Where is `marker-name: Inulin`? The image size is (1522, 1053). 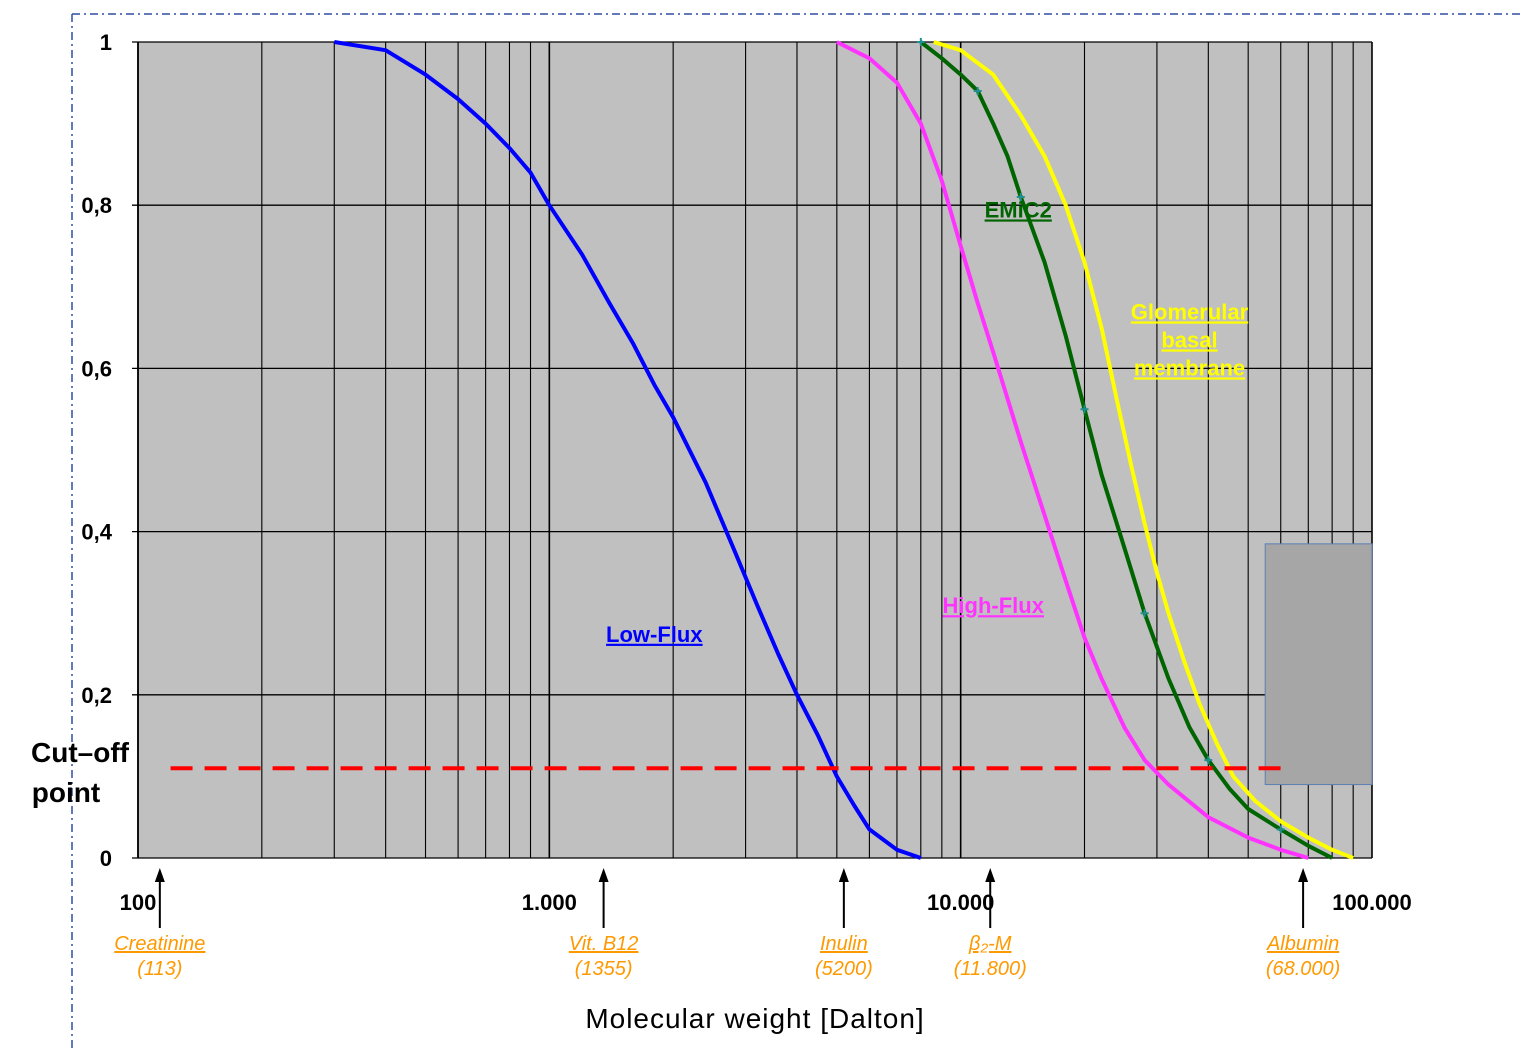 marker-name: Inulin is located at coordinates (844, 944).